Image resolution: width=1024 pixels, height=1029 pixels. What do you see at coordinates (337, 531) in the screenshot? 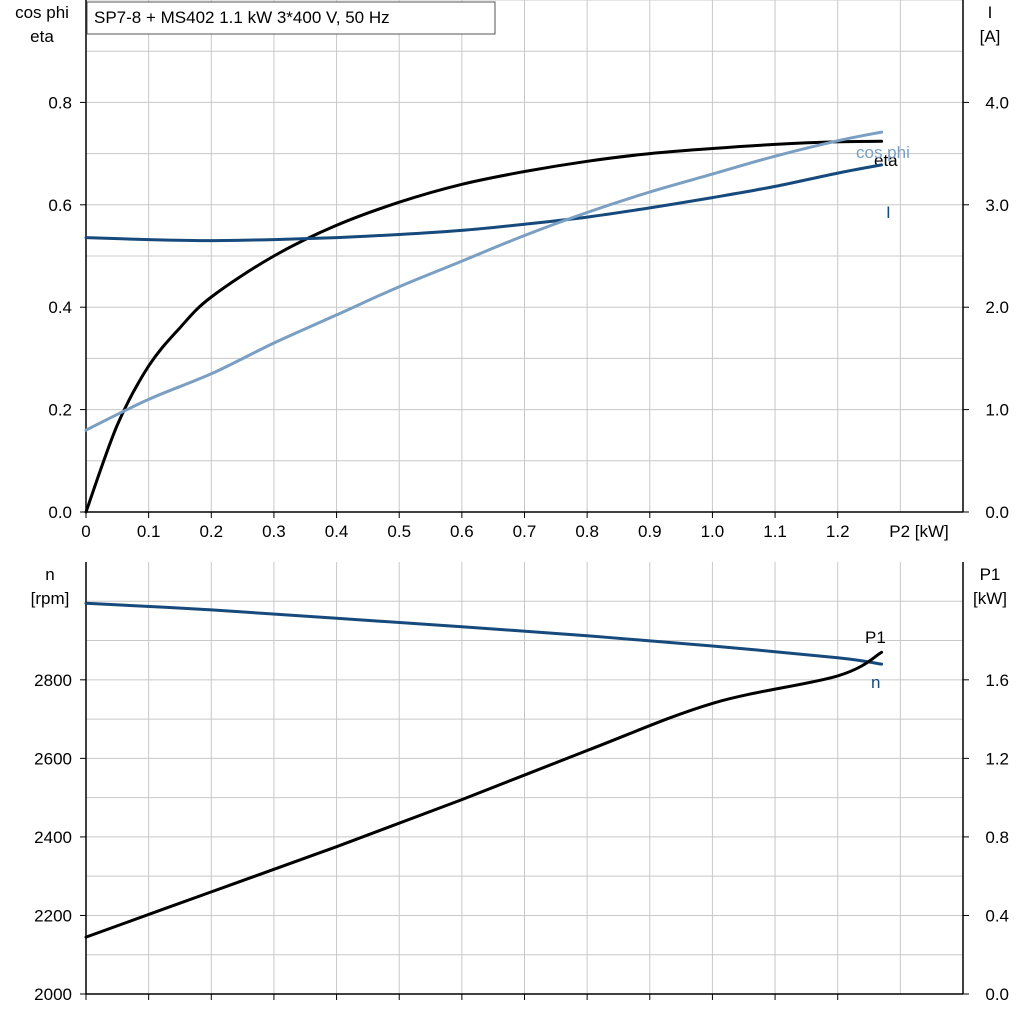
I see `x-tick-label: 0.4` at bounding box center [337, 531].